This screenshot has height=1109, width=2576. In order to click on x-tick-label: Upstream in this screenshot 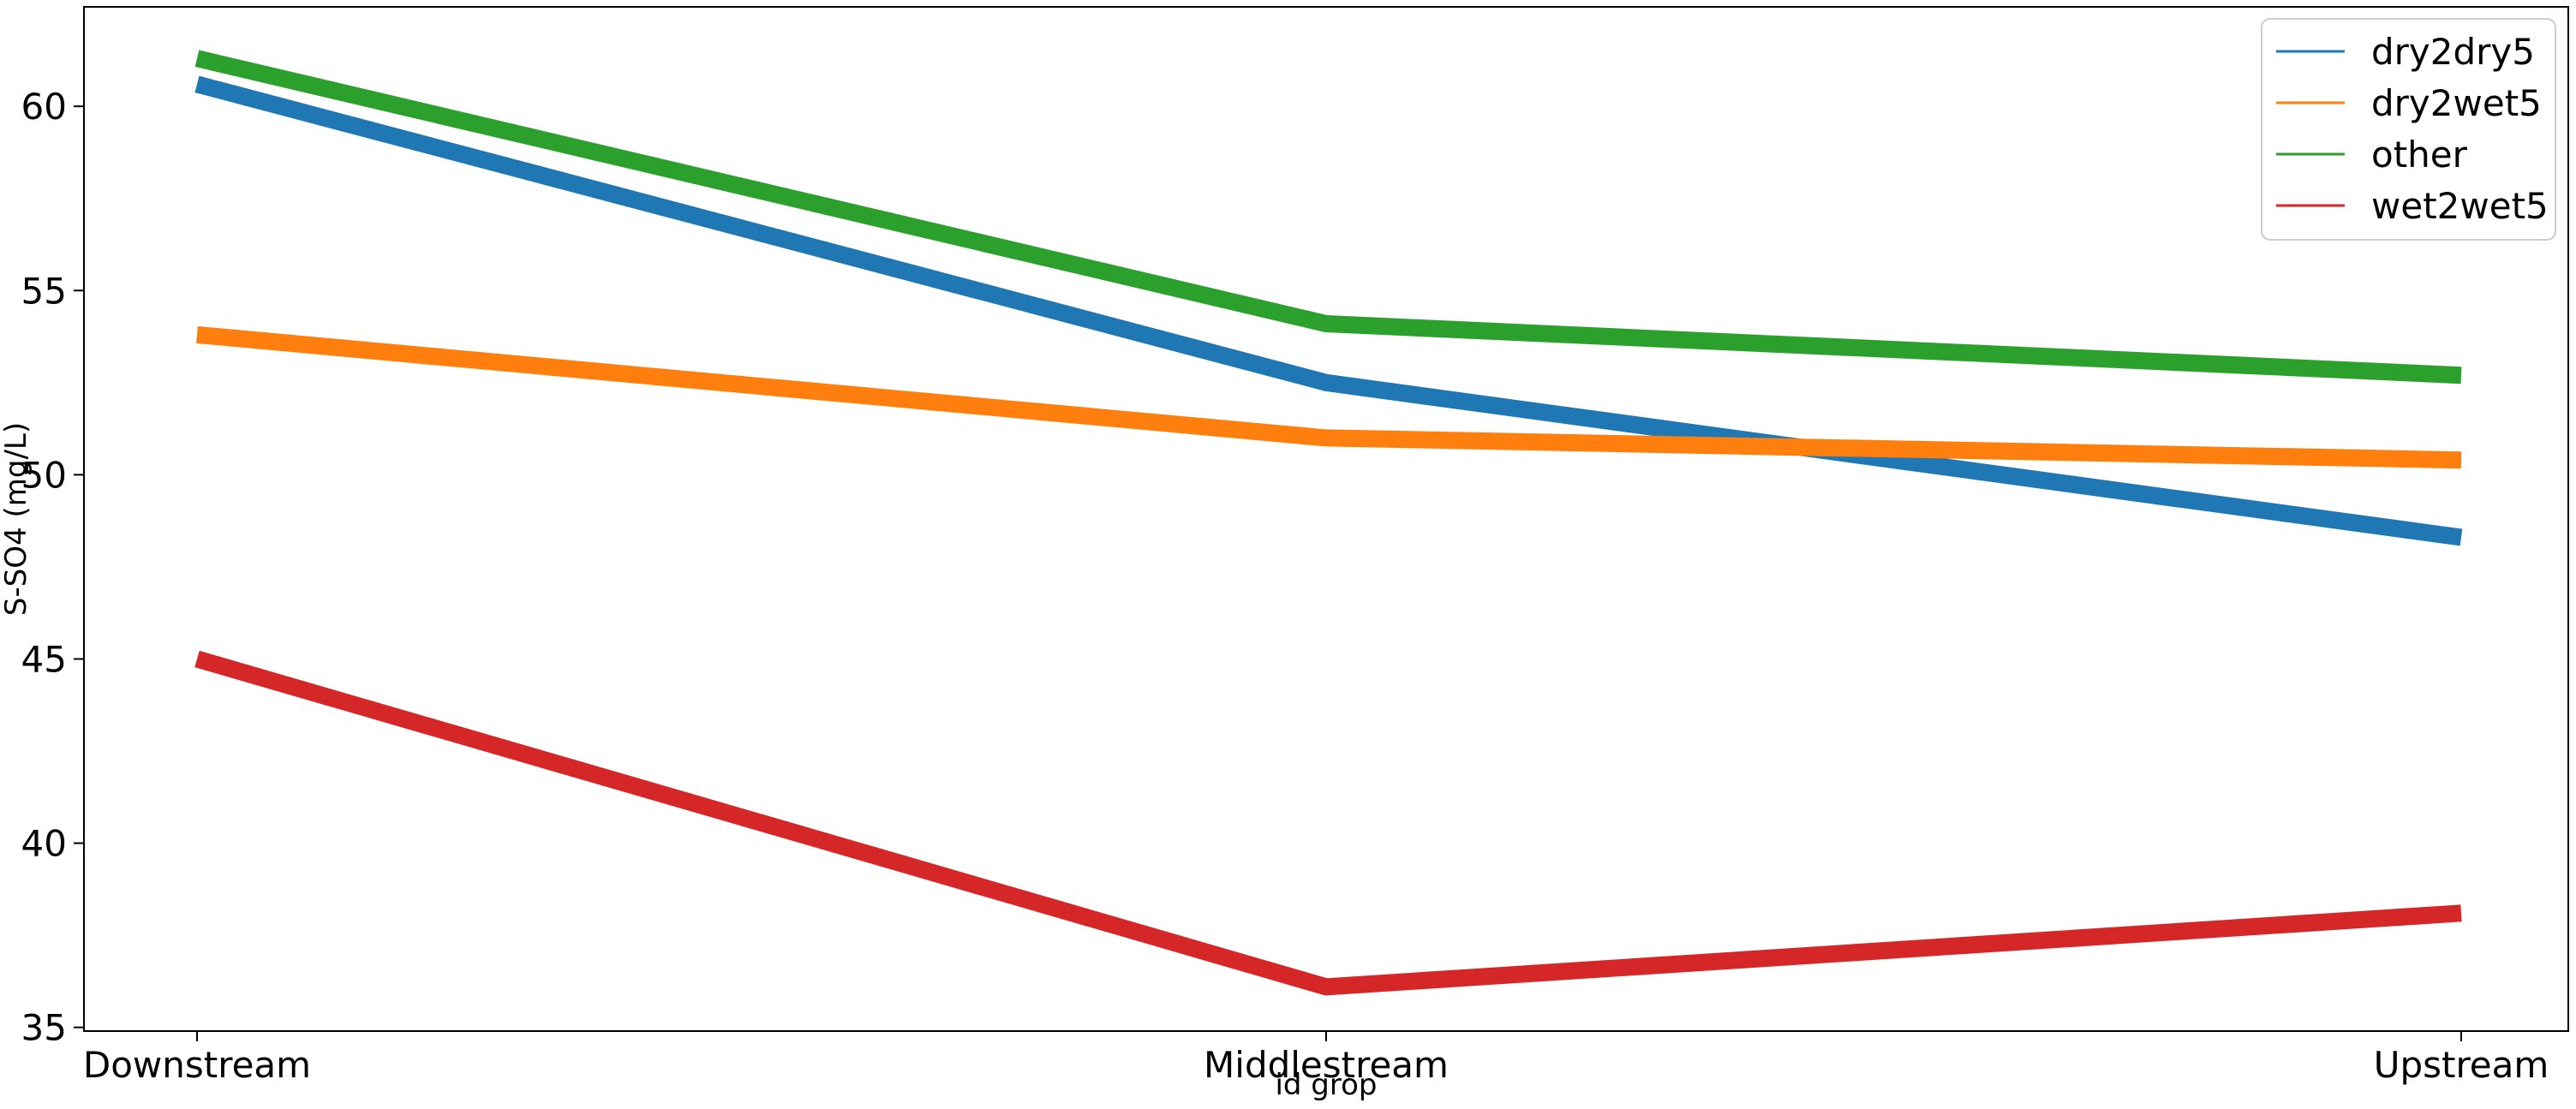, I will do `click(2461, 1065)`.